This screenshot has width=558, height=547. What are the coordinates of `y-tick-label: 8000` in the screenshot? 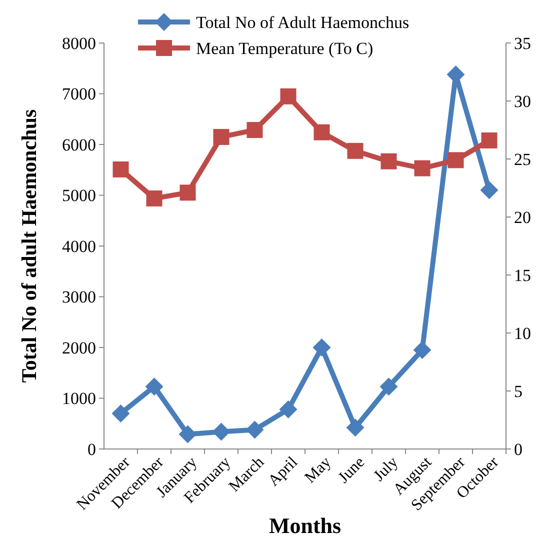 It's located at (79, 43).